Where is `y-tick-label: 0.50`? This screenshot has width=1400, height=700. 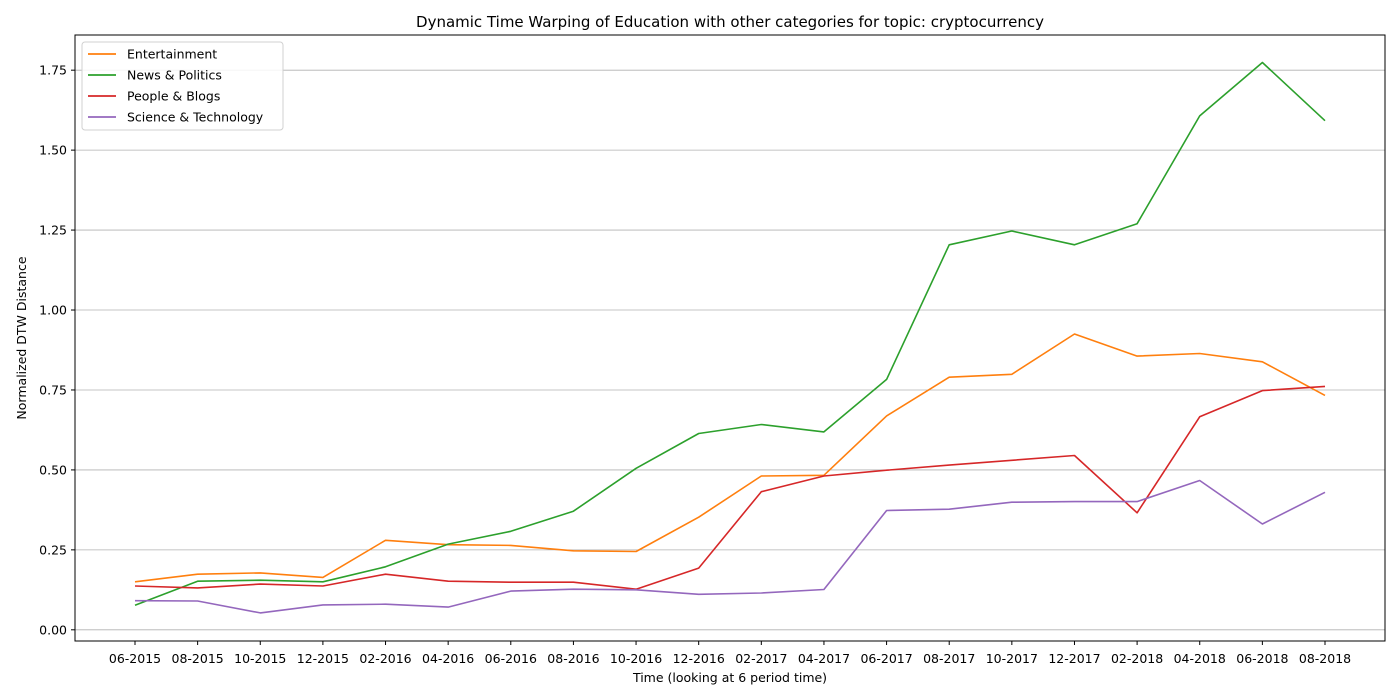
y-tick-label: 0.50 is located at coordinates (53, 469).